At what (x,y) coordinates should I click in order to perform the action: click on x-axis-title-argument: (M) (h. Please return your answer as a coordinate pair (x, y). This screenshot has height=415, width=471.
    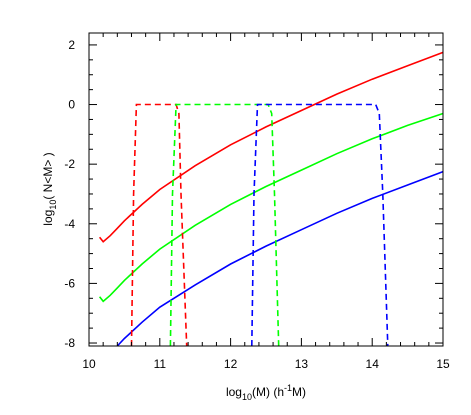
    Looking at the image, I should click on (268, 392).